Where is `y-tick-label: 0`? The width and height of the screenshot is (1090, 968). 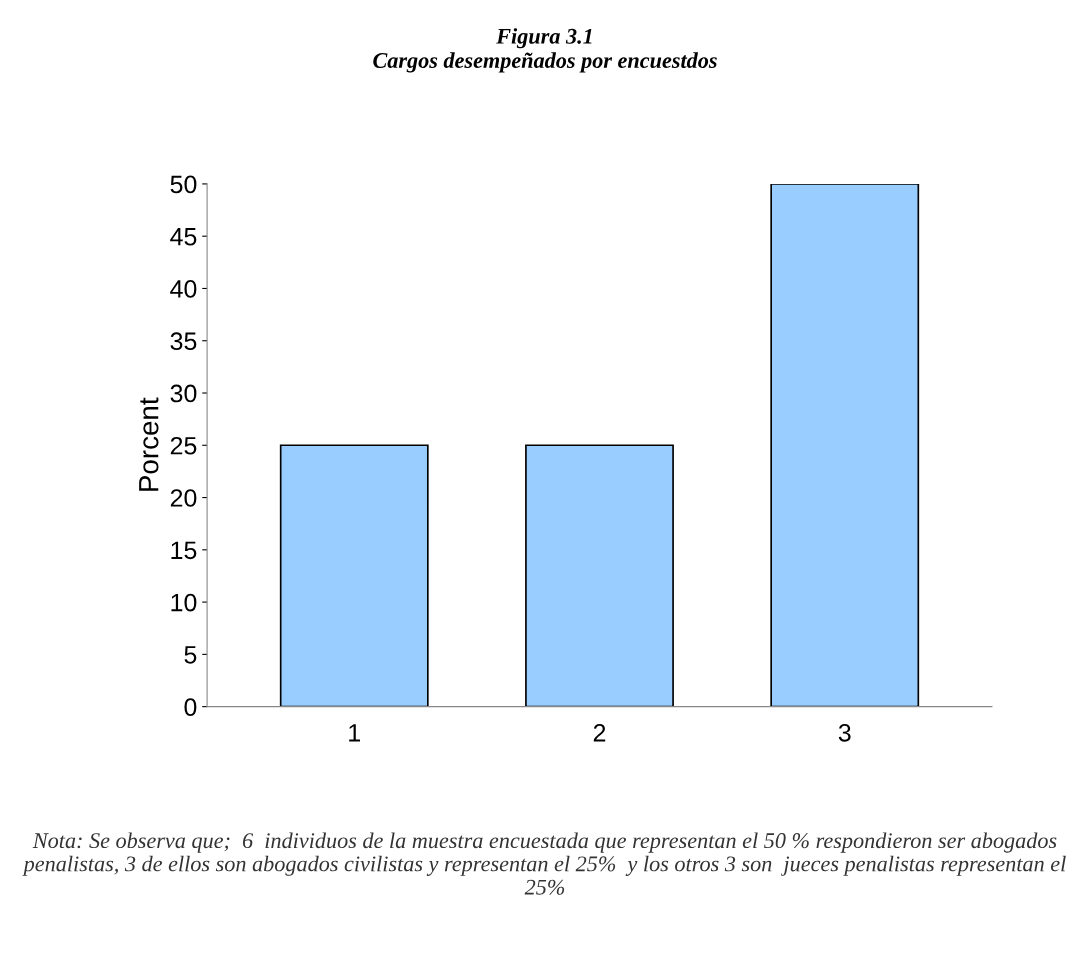
y-tick-label: 0 is located at coordinates (190, 707).